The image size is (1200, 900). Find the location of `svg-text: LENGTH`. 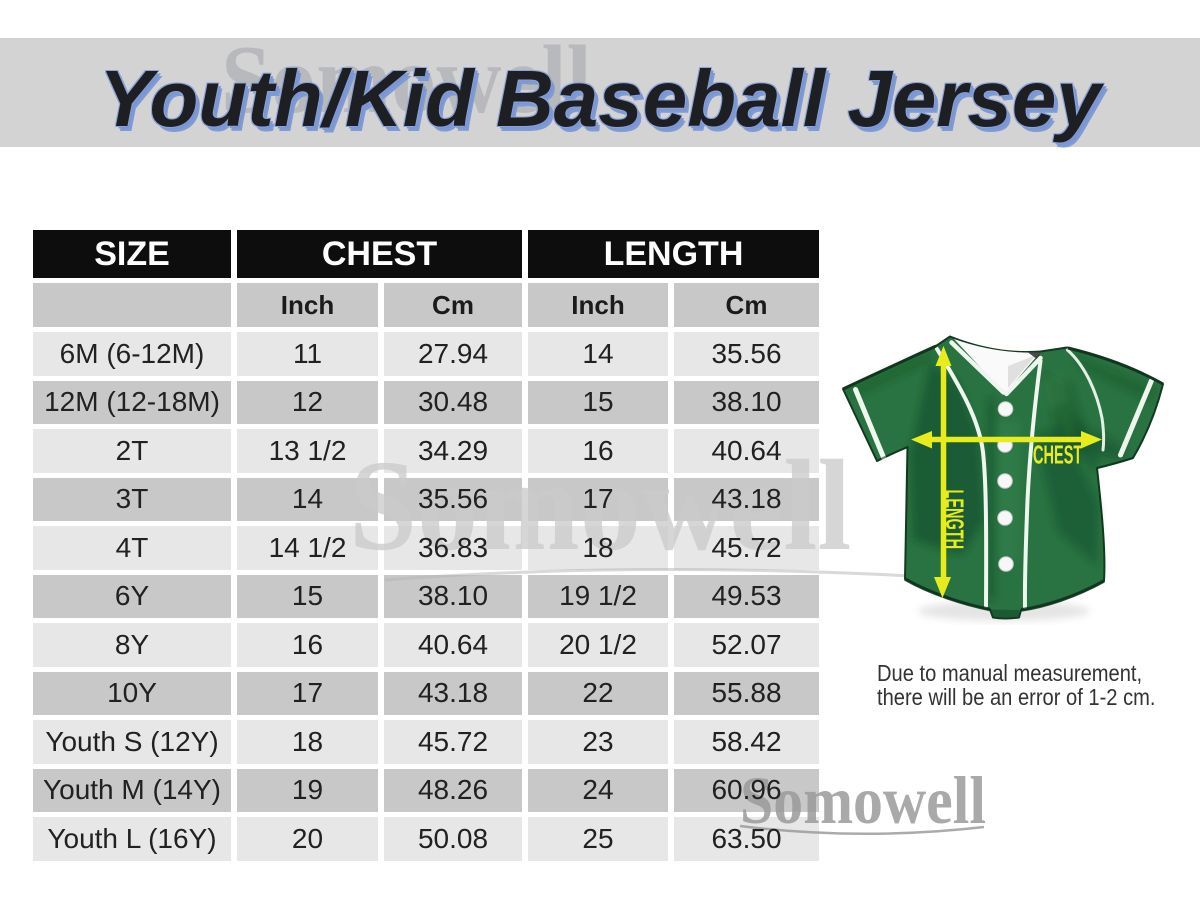

svg-text: LENGTH is located at coordinates (953, 520).